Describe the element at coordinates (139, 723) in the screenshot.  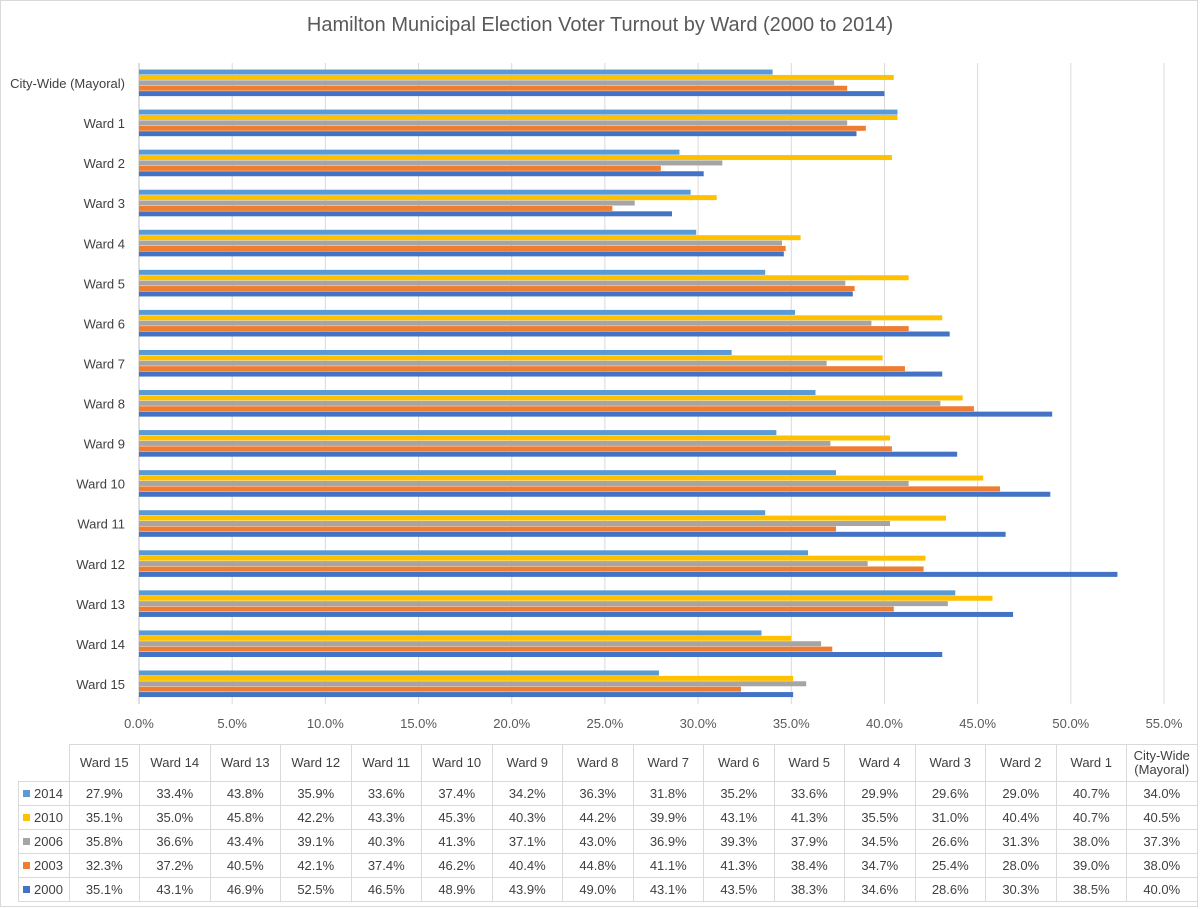
I see `x-tick-label: 0.0%` at that location.